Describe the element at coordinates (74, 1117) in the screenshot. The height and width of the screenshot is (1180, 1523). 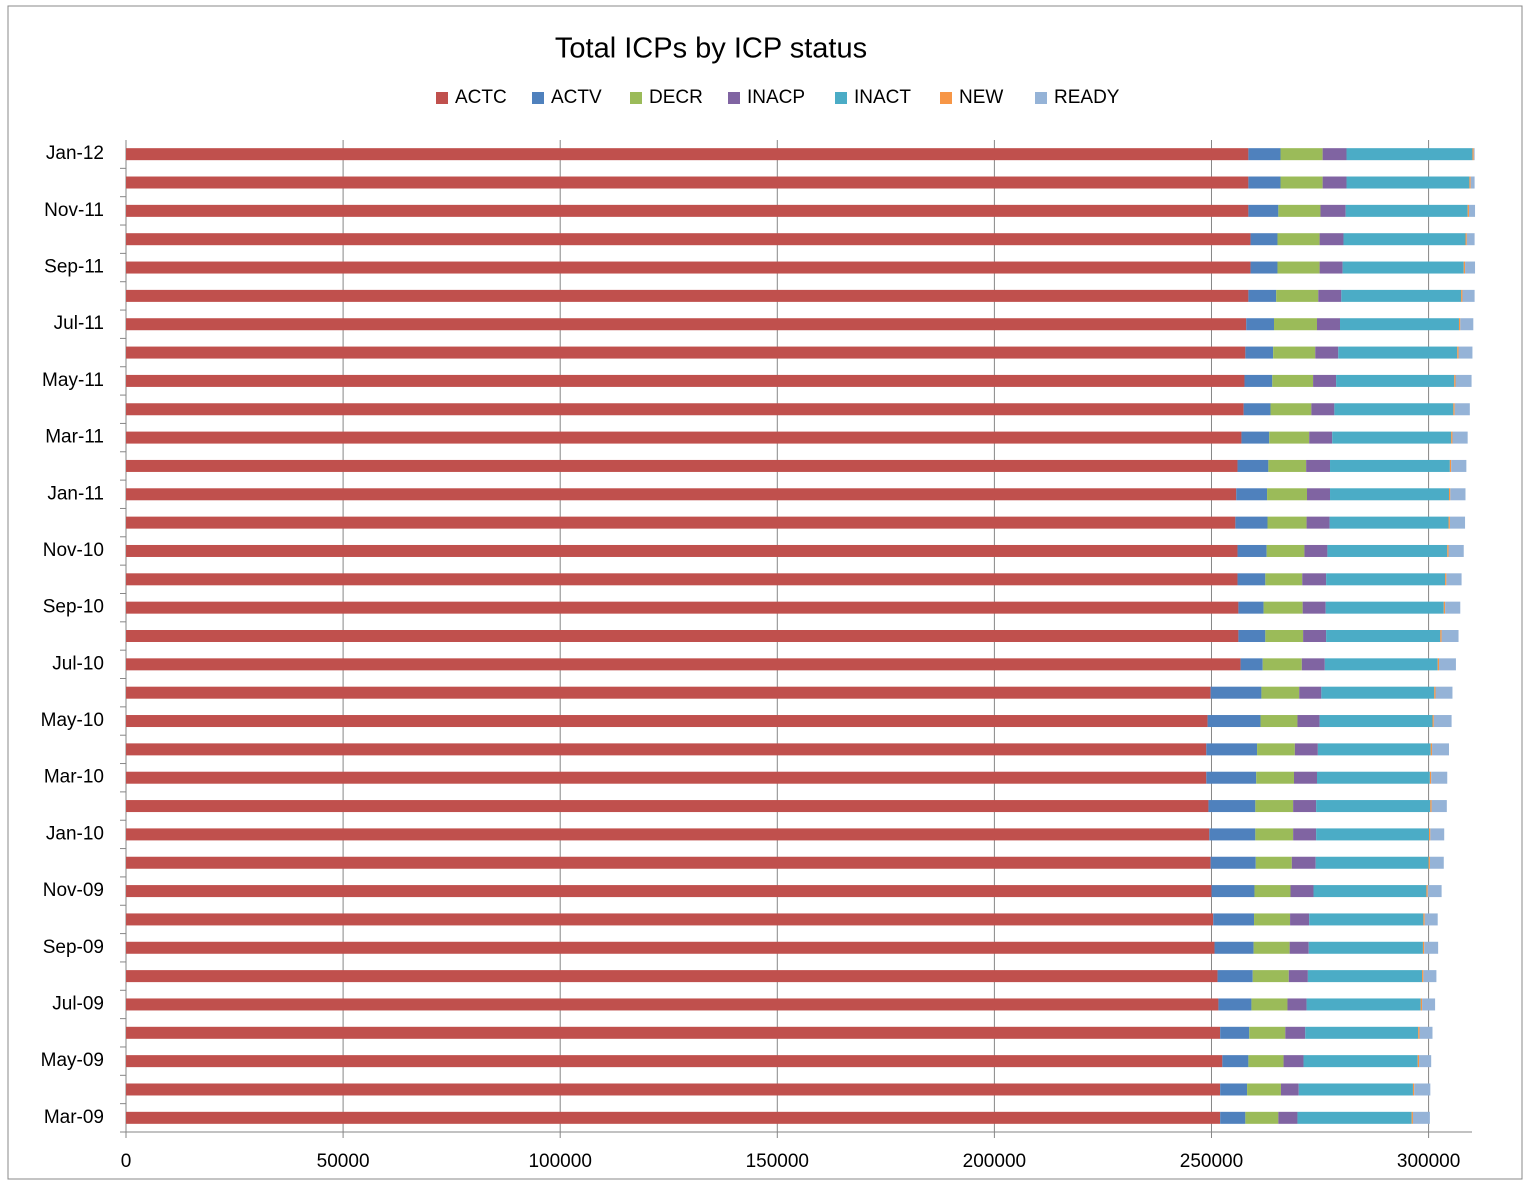
I see `y-tick-label: Mar-09` at that location.